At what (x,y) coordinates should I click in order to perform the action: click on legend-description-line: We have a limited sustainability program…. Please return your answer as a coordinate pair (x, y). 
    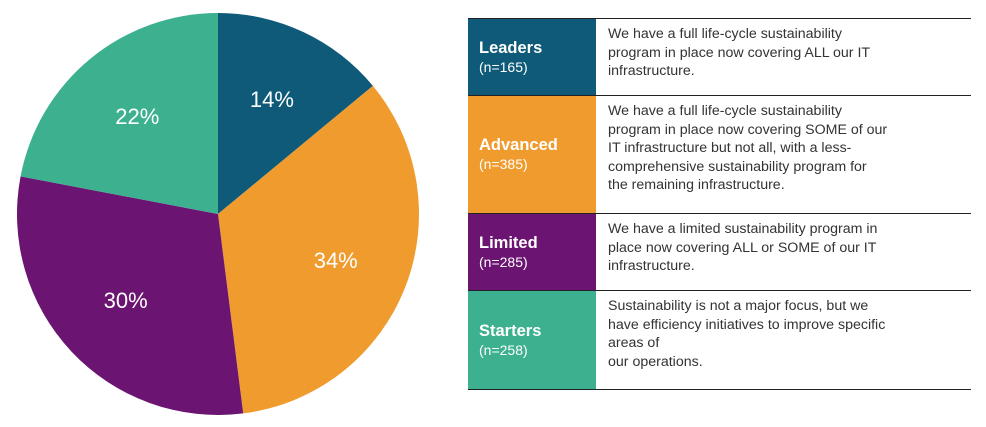
    Looking at the image, I should click on (743, 229).